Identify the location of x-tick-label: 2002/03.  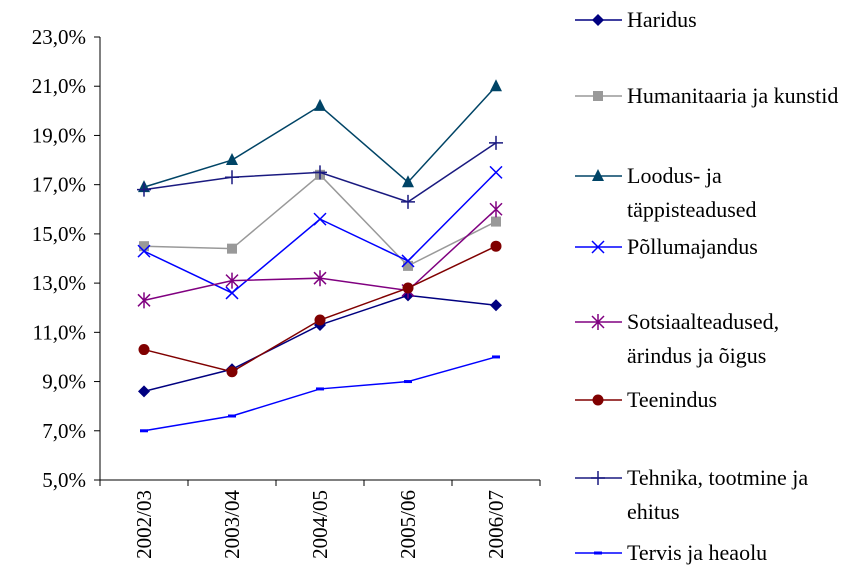
(144, 524).